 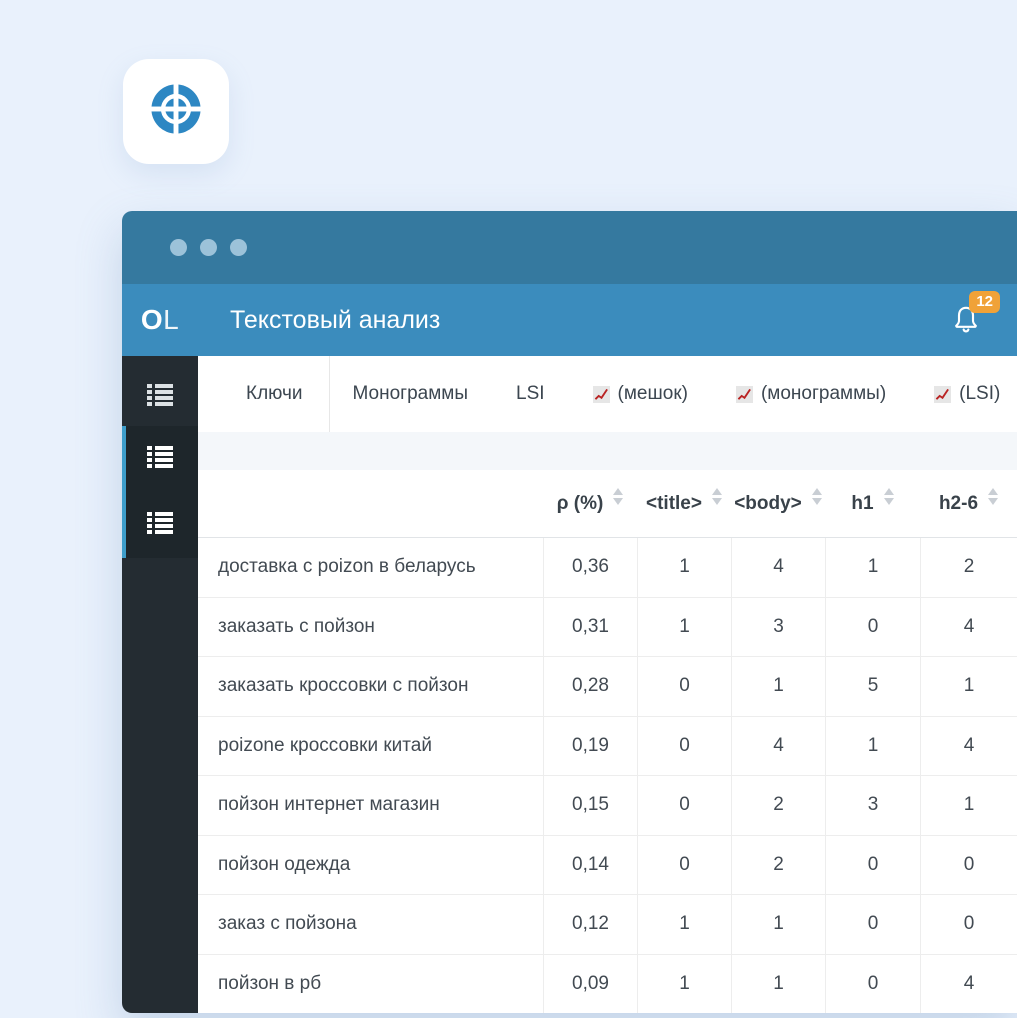 I want to click on density-cell: 0,14, so click(x=590, y=864).